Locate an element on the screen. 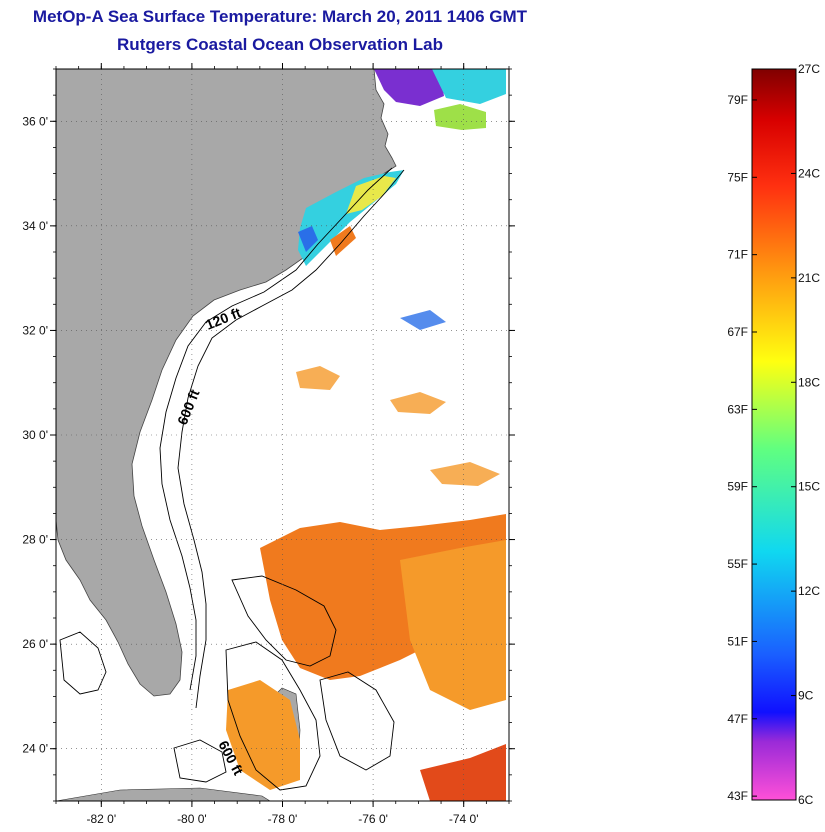 This screenshot has width=825, height=832. sst-patch-bahamas is located at coordinates (263, 735).